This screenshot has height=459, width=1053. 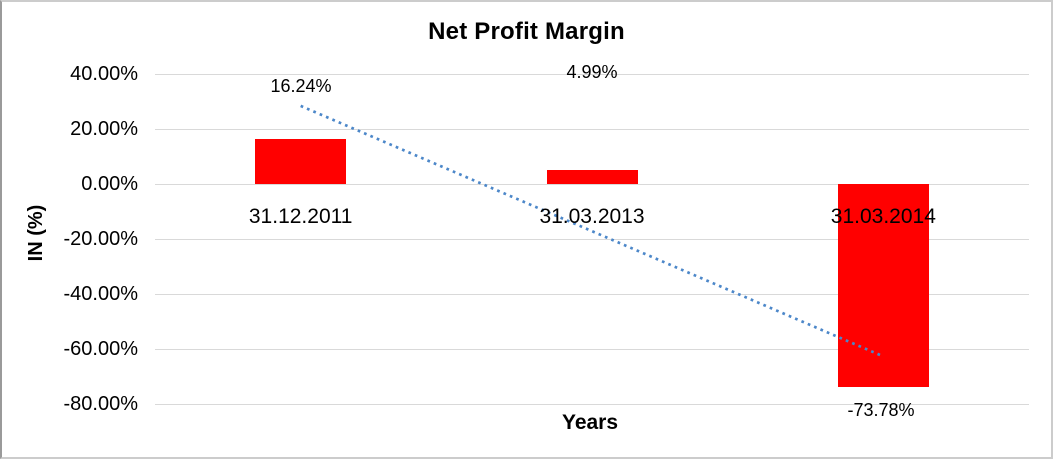 What do you see at coordinates (301, 161) in the screenshot?
I see `bar-31.12.2011` at bounding box center [301, 161].